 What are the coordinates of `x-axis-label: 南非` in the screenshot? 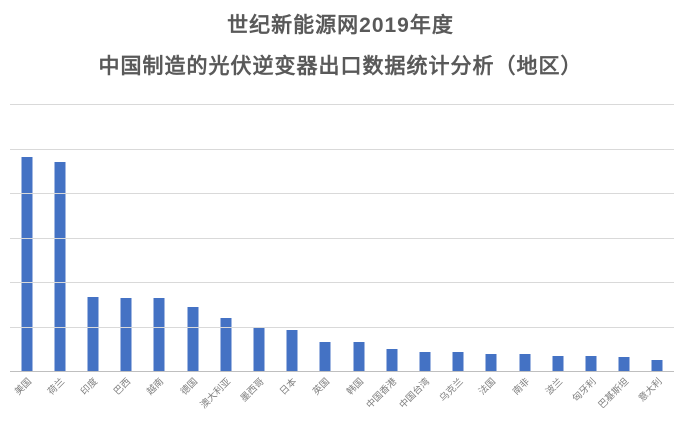 It's located at (521, 387).